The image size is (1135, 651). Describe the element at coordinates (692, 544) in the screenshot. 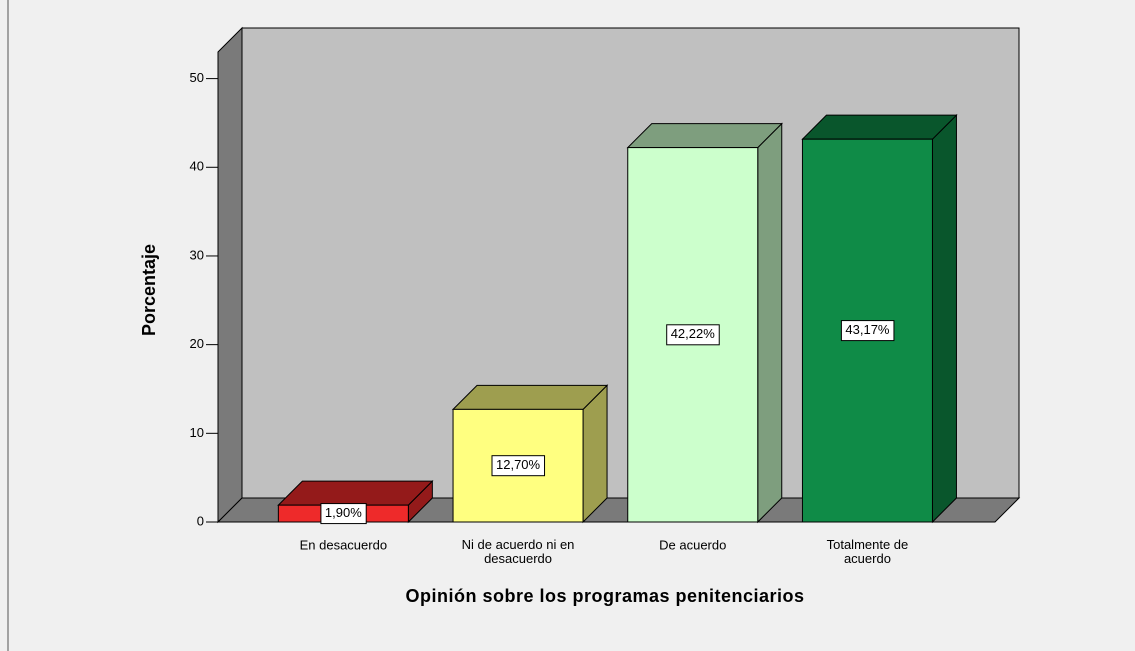

I see `x-tick-label: De acuerdo` at that location.